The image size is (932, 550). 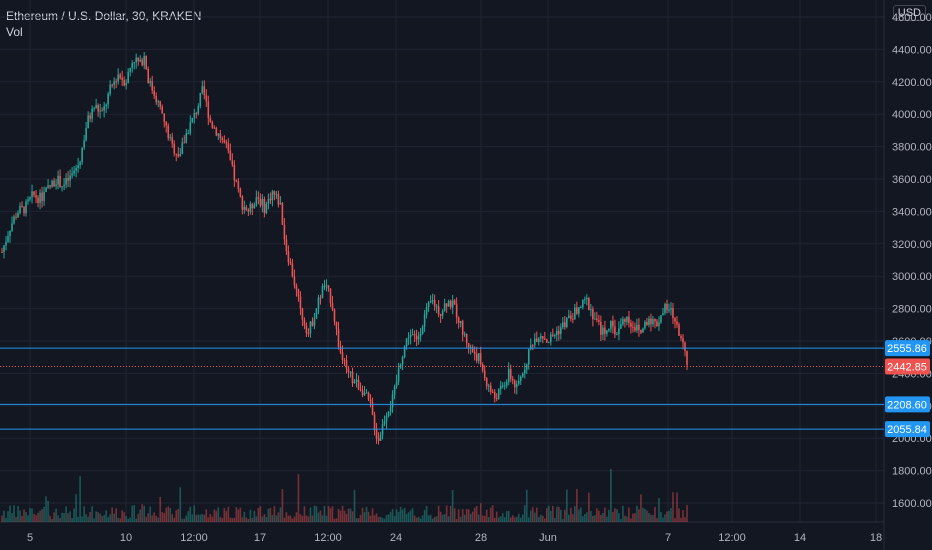 I want to click on time-tick-label: 12:00, so click(x=194, y=538).